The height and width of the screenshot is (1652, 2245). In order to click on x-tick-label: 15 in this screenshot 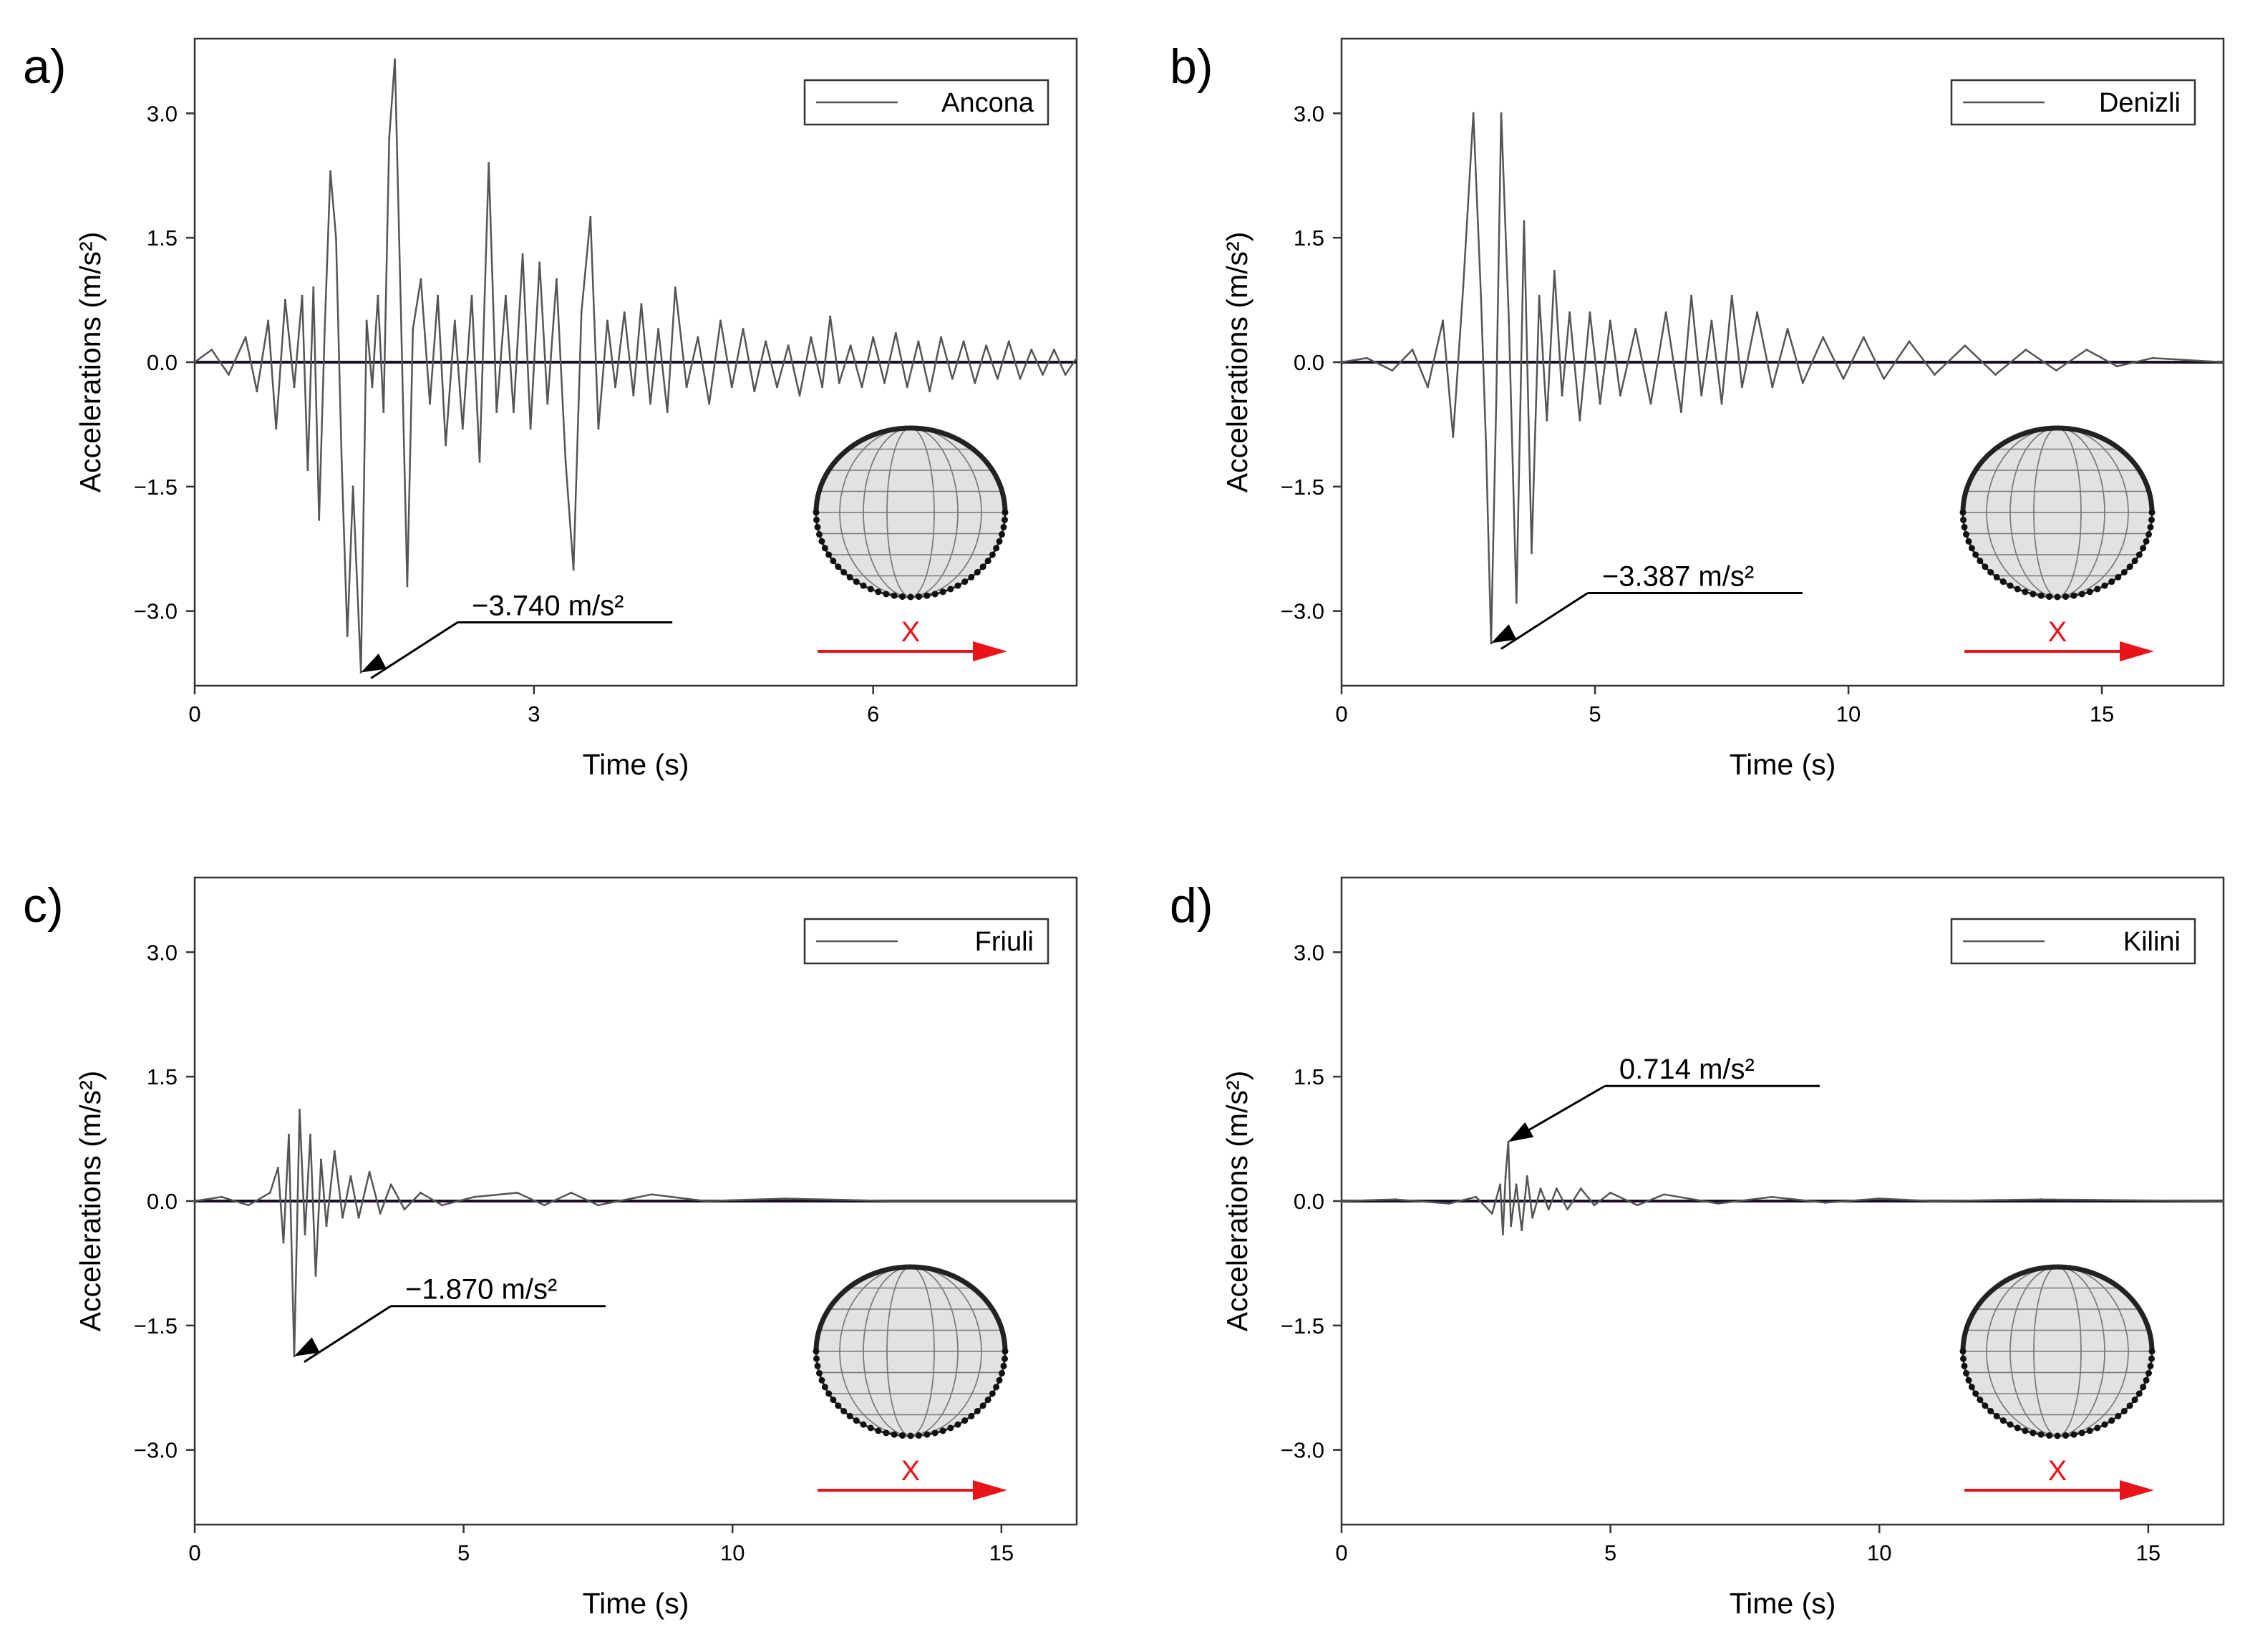, I will do `click(2148, 1552)`.